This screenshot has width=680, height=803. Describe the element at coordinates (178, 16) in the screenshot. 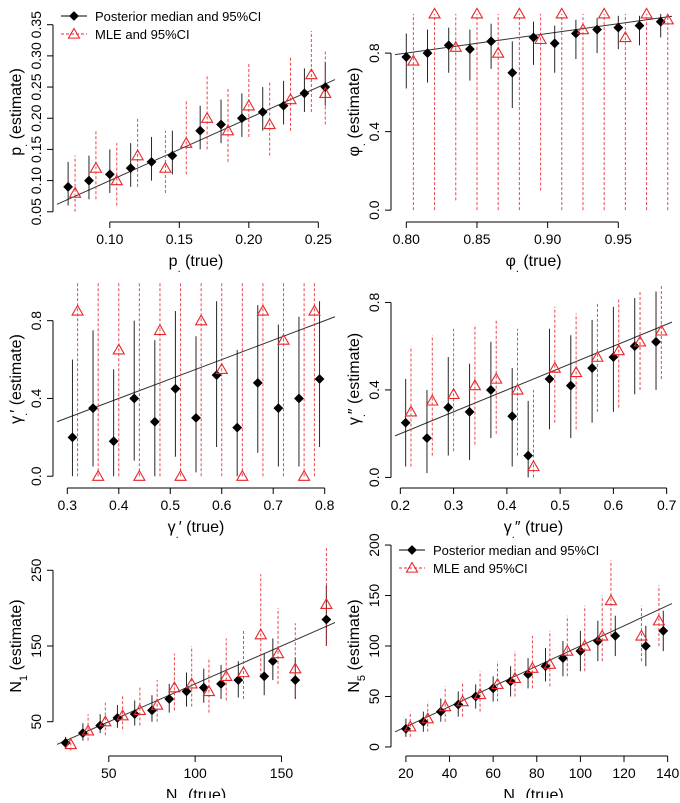

I see `legend-label: Posterior median and 95%CI` at that location.